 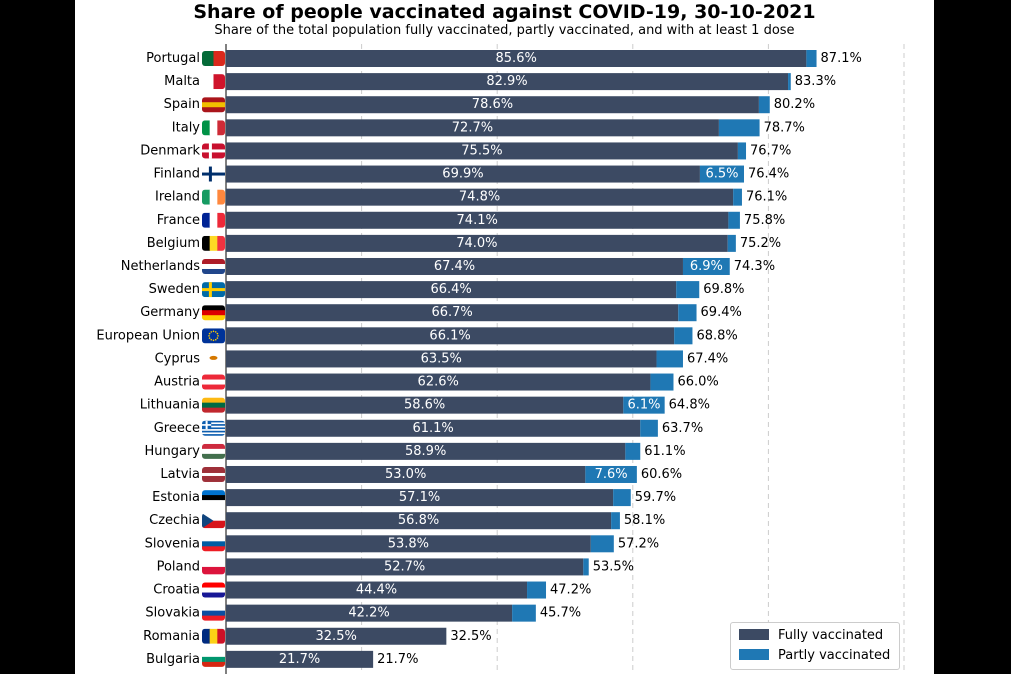 What do you see at coordinates (336, 636) in the screenshot?
I see `fully-value-label: 32.5%` at bounding box center [336, 636].